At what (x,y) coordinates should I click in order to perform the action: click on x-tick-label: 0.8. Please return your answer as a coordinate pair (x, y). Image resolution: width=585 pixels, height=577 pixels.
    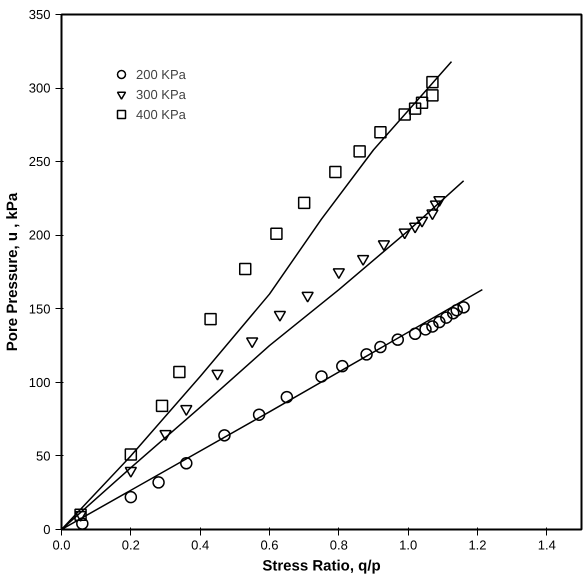
    Looking at the image, I should click on (339, 545).